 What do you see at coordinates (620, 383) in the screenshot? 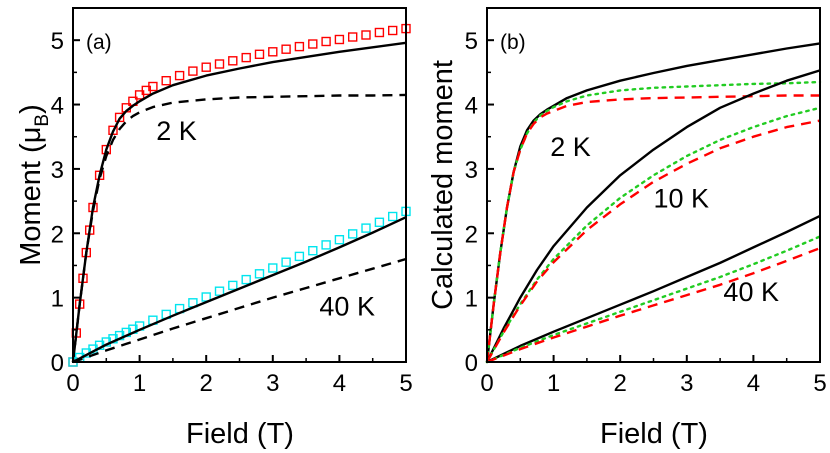
I see `panel-b-x-tick-label: 2` at bounding box center [620, 383].